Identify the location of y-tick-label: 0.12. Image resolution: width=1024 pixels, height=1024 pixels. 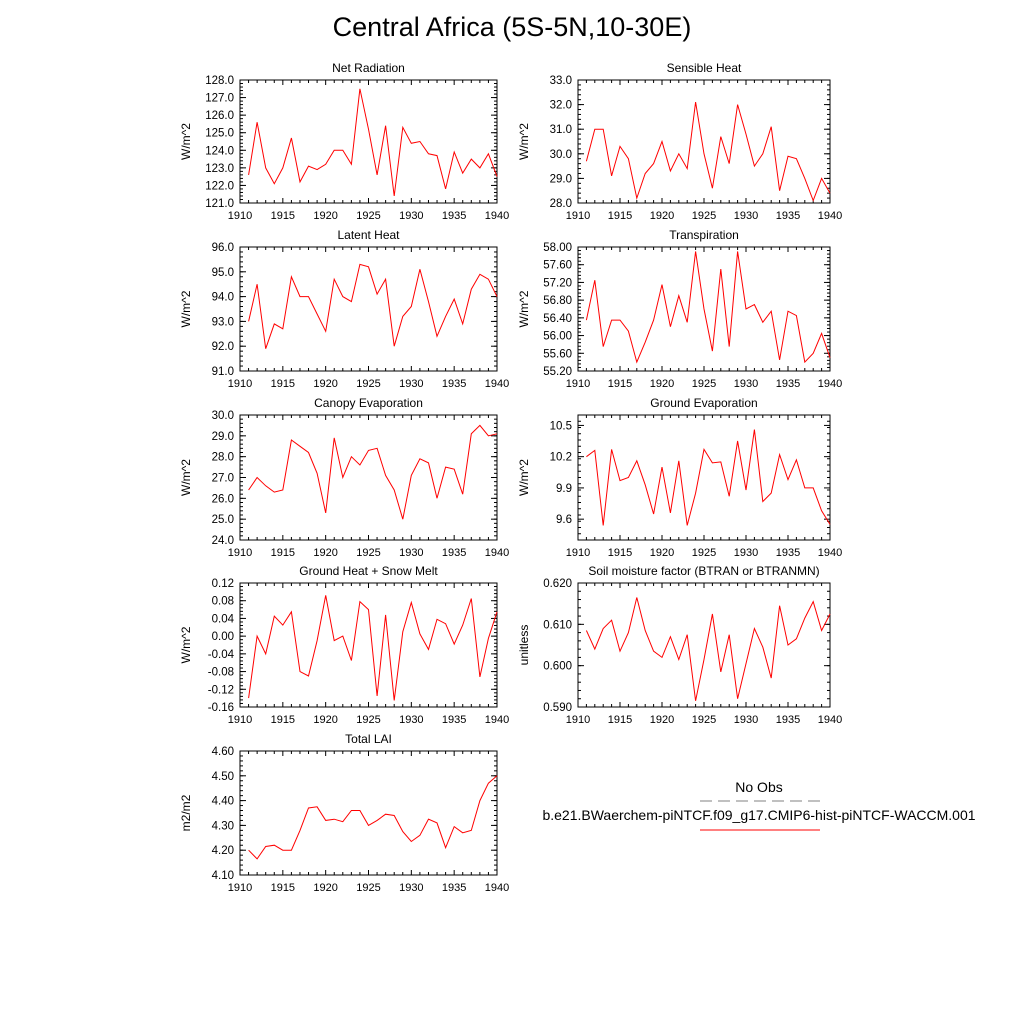
(223, 584).